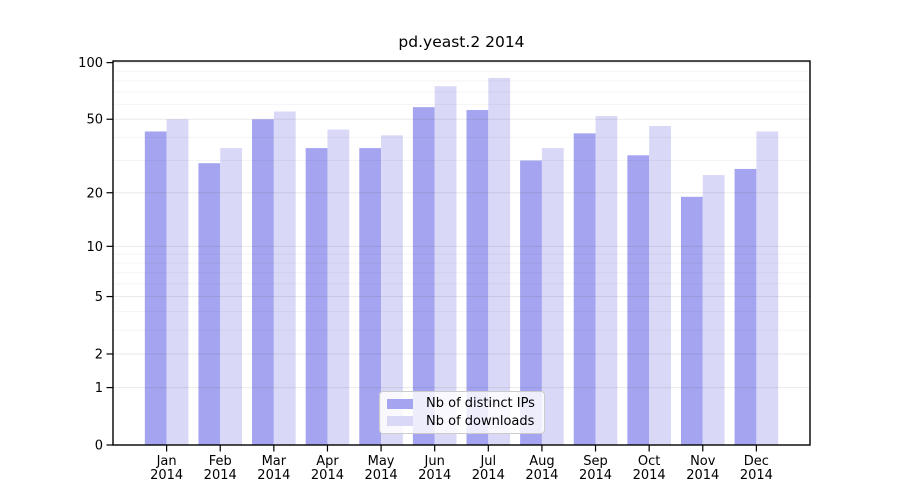 The width and height of the screenshot is (900, 500). What do you see at coordinates (99, 388) in the screenshot?
I see `y-tick-label-1: 1` at bounding box center [99, 388].